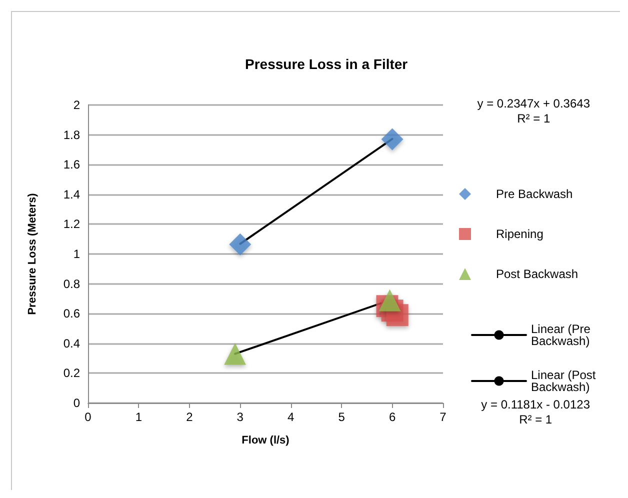 The image size is (628, 498). Describe the element at coordinates (88, 417) in the screenshot. I see `x-tick-label: 0` at that location.